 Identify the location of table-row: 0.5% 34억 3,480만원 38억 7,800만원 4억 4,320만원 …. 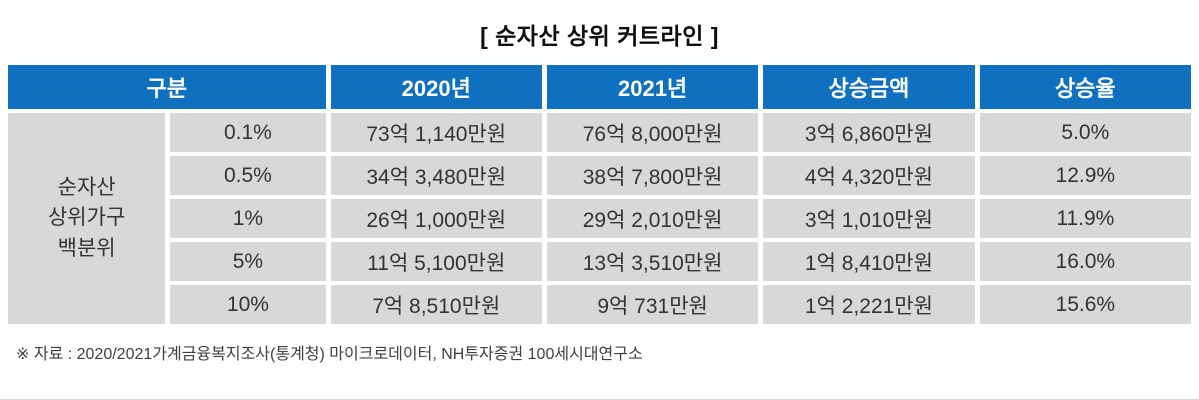
(599, 175).